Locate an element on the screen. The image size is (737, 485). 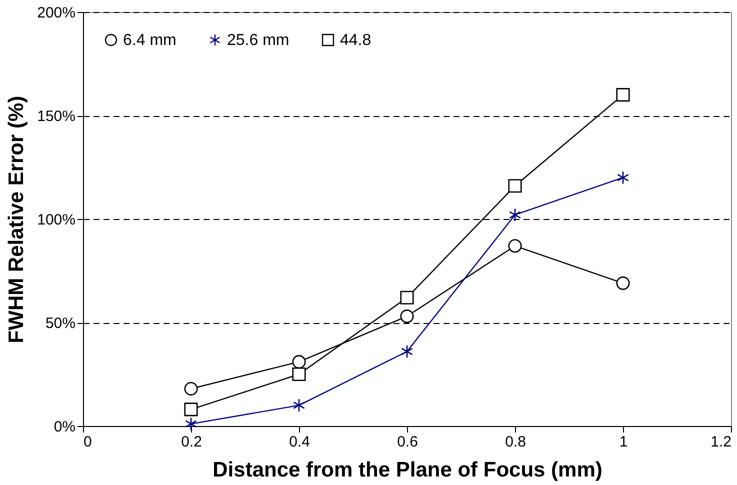
legend-label: 6.4 mm is located at coordinates (149, 40).